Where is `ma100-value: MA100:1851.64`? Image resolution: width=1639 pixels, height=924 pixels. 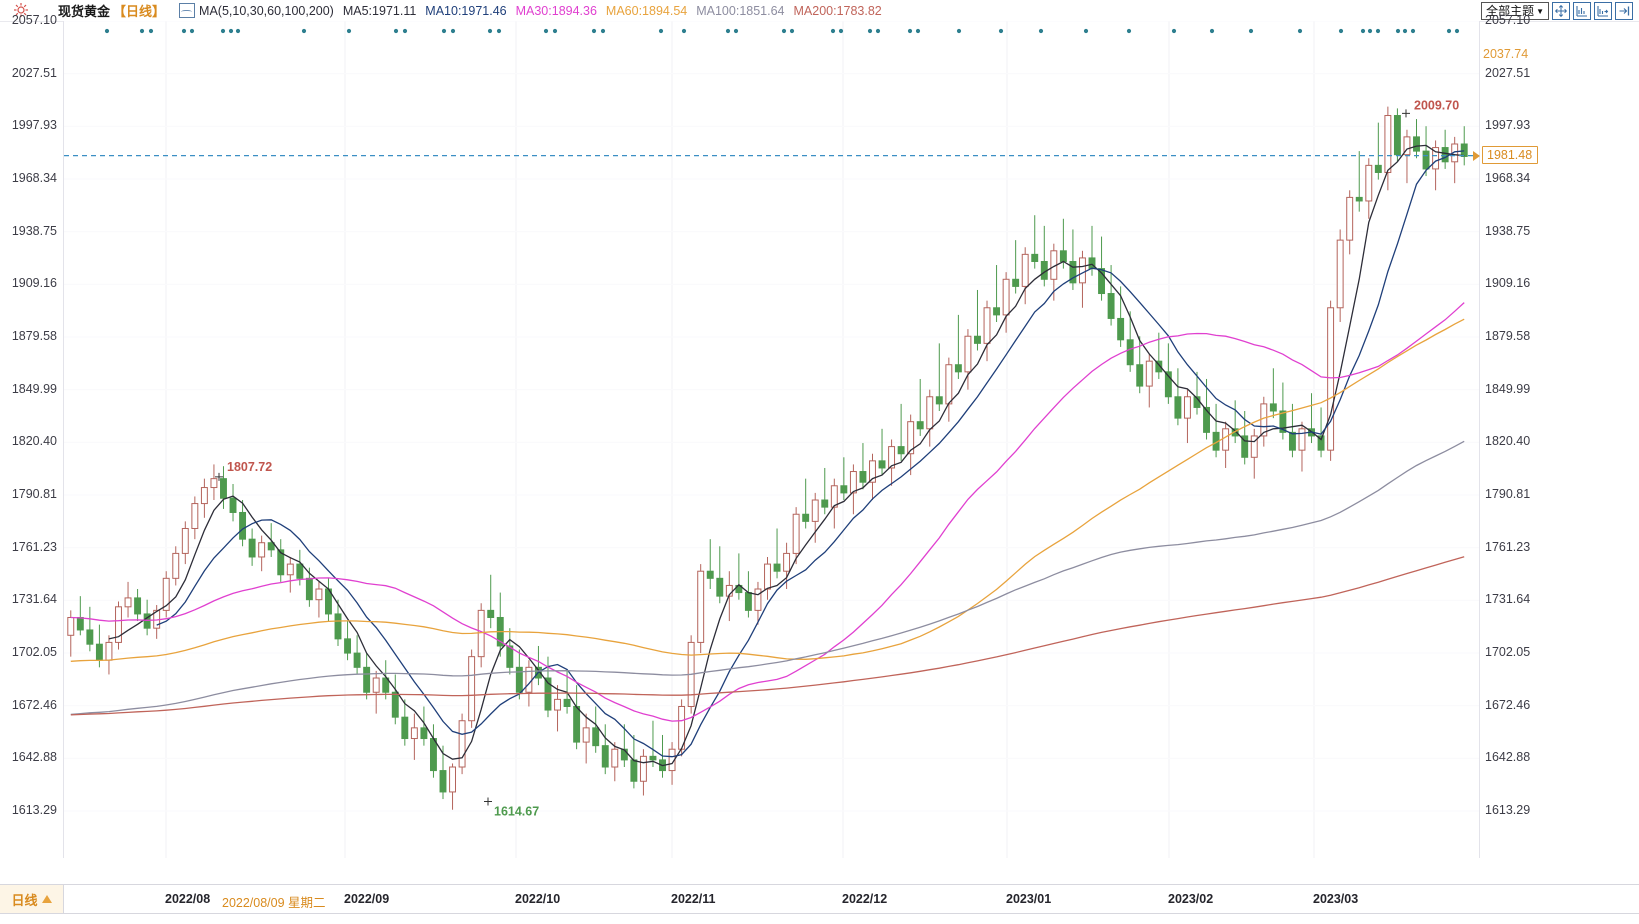 ma100-value: MA100:1851.64 is located at coordinates (740, 10).